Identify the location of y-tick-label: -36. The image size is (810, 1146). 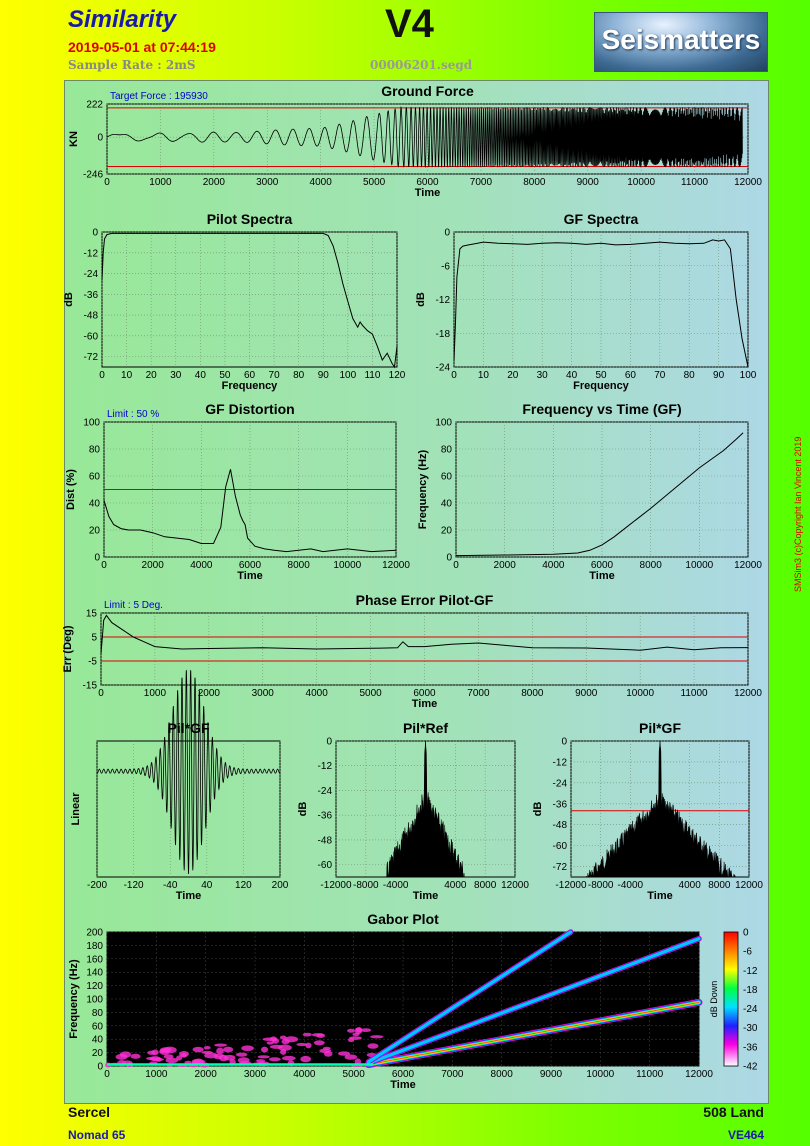
(560, 804).